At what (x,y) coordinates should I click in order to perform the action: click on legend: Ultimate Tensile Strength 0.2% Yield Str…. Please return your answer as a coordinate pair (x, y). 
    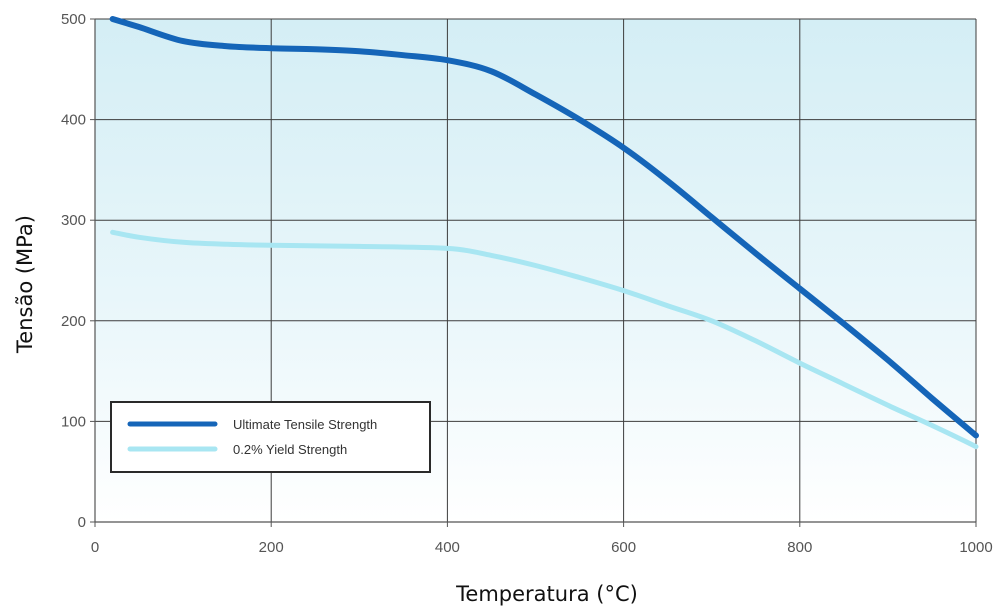
    Looking at the image, I should click on (270, 437).